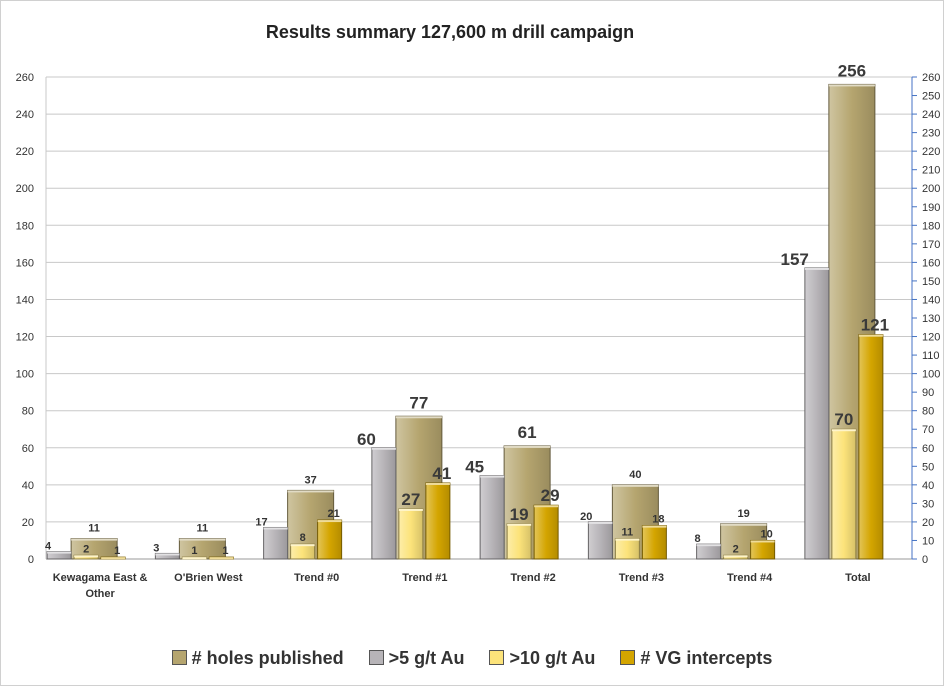 The width and height of the screenshot is (944, 686). Describe the element at coordinates (931, 189) in the screenshot. I see `y-tick-label-right: 200` at that location.